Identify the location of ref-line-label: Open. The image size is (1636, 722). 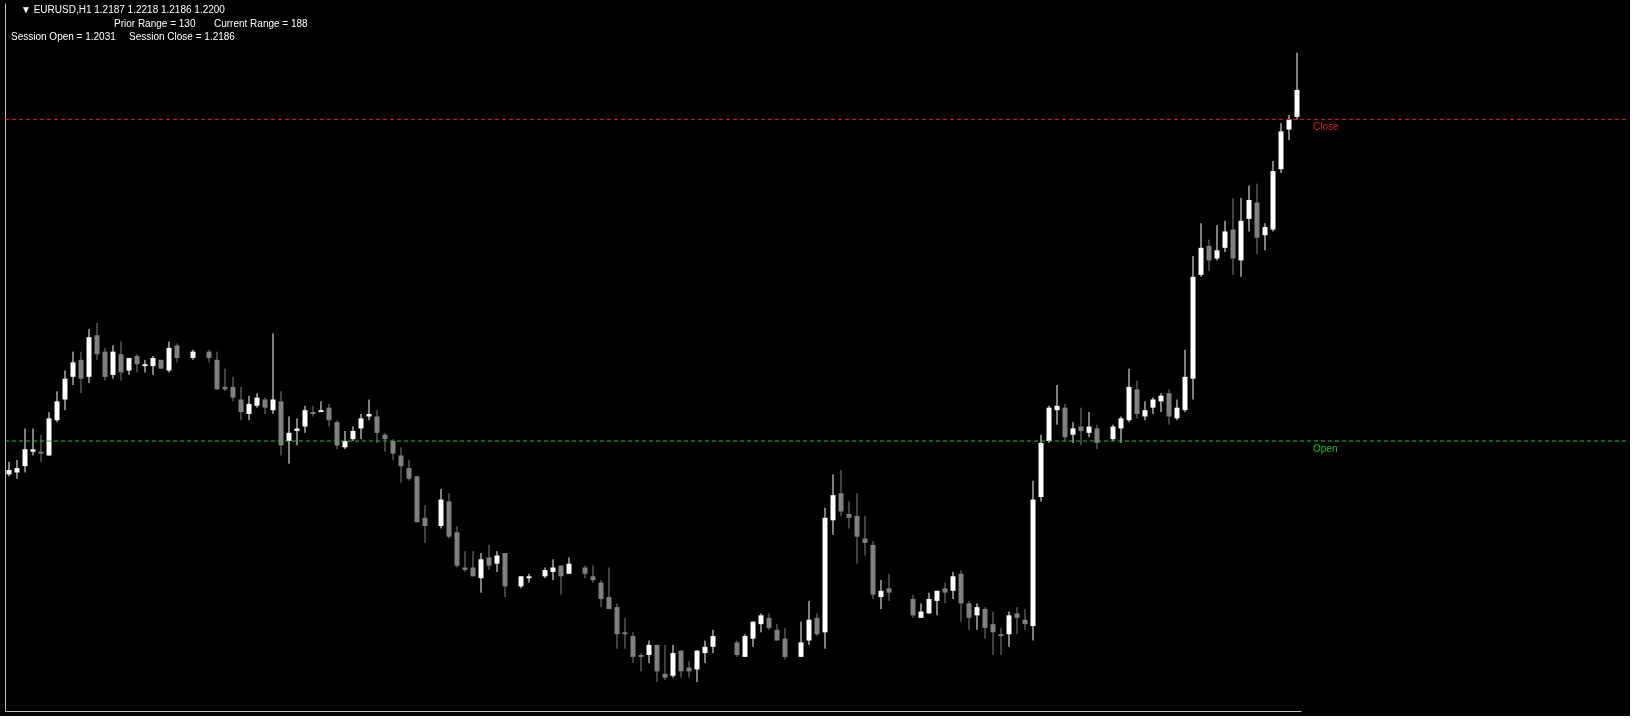
(1325, 449).